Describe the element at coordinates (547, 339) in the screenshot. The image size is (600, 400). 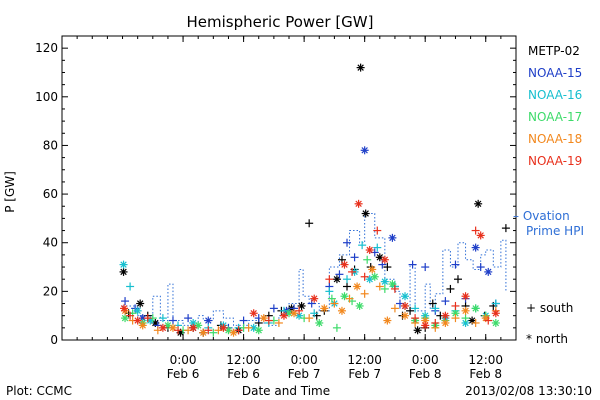
I see `legend-north-label: * north` at that location.